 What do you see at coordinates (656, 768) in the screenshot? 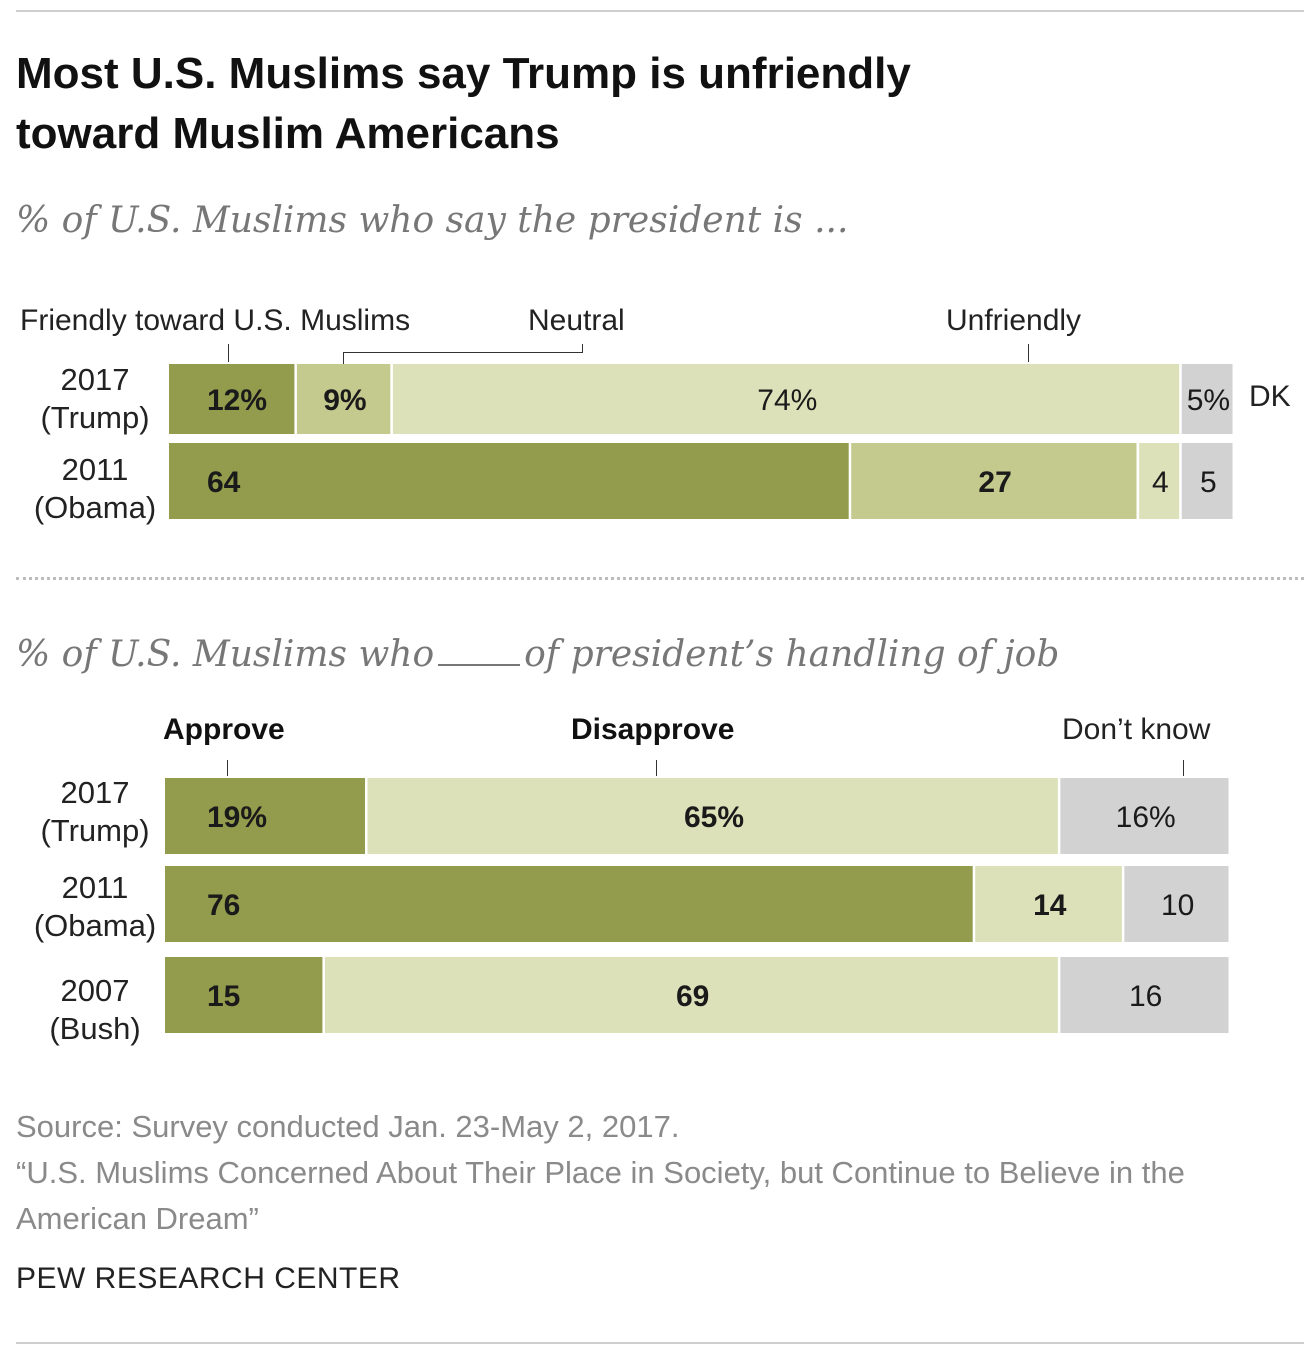
I see `disapprove-tick` at bounding box center [656, 768].